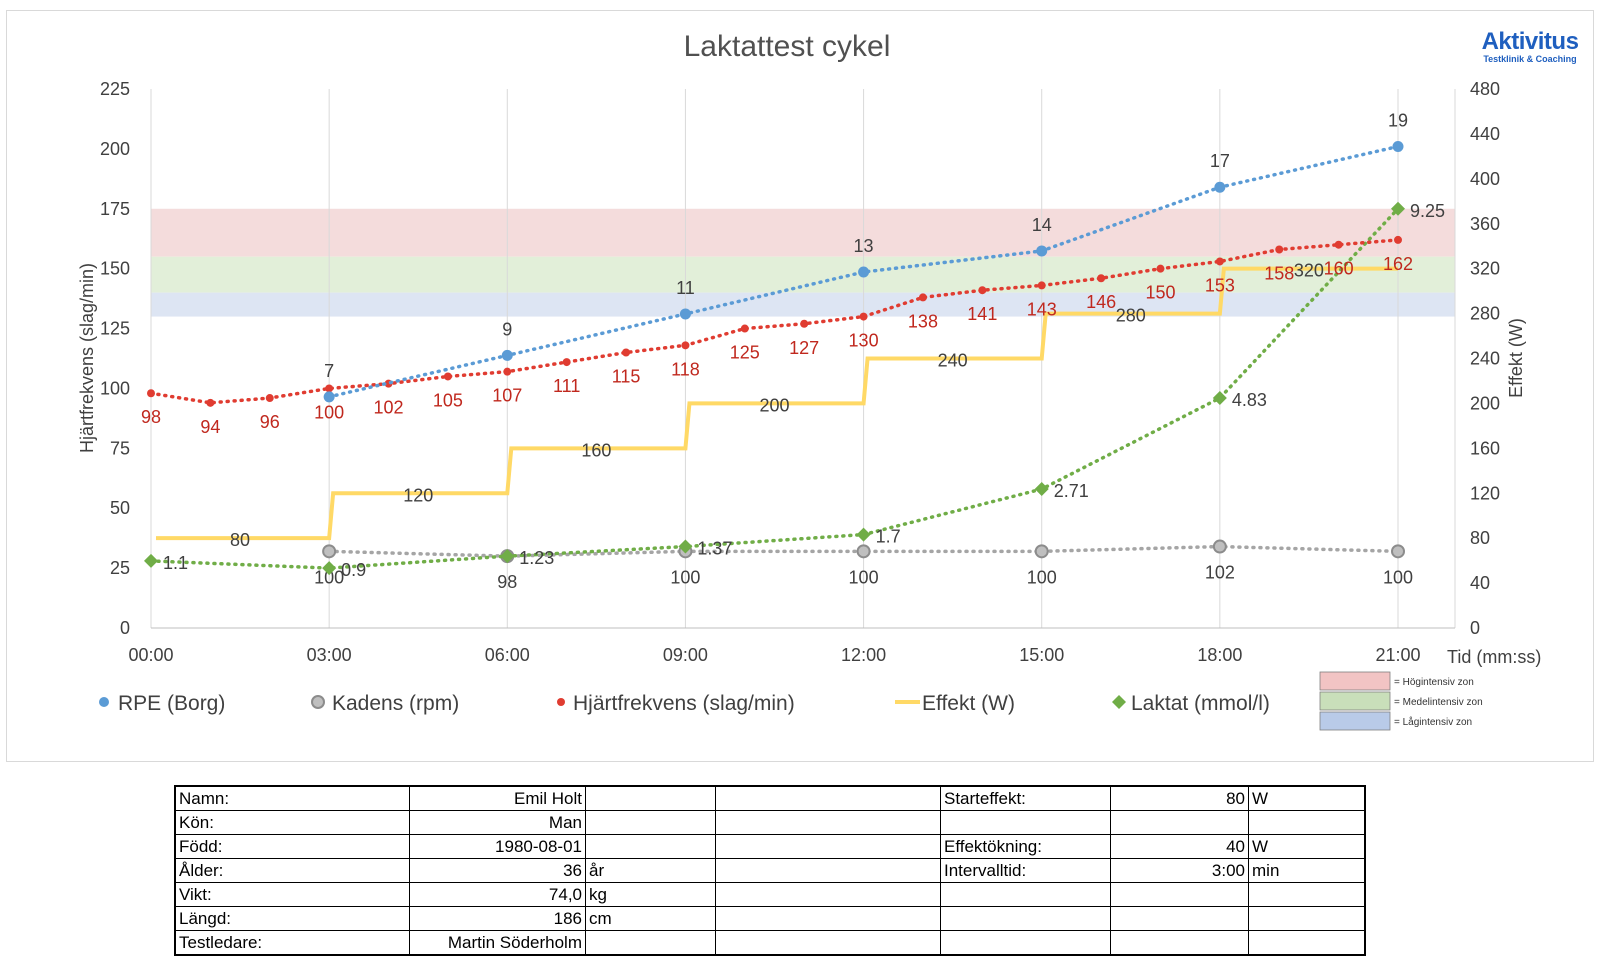  Describe the element at coordinates (292, 822) in the screenshot. I see `info-cell: Kön:` at that location.